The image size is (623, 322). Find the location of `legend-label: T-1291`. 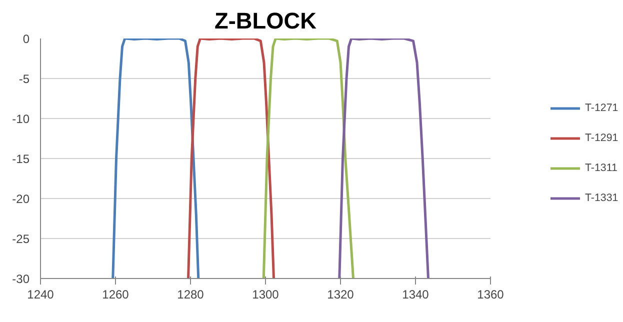

legend-label: T-1291 is located at coordinates (601, 138).